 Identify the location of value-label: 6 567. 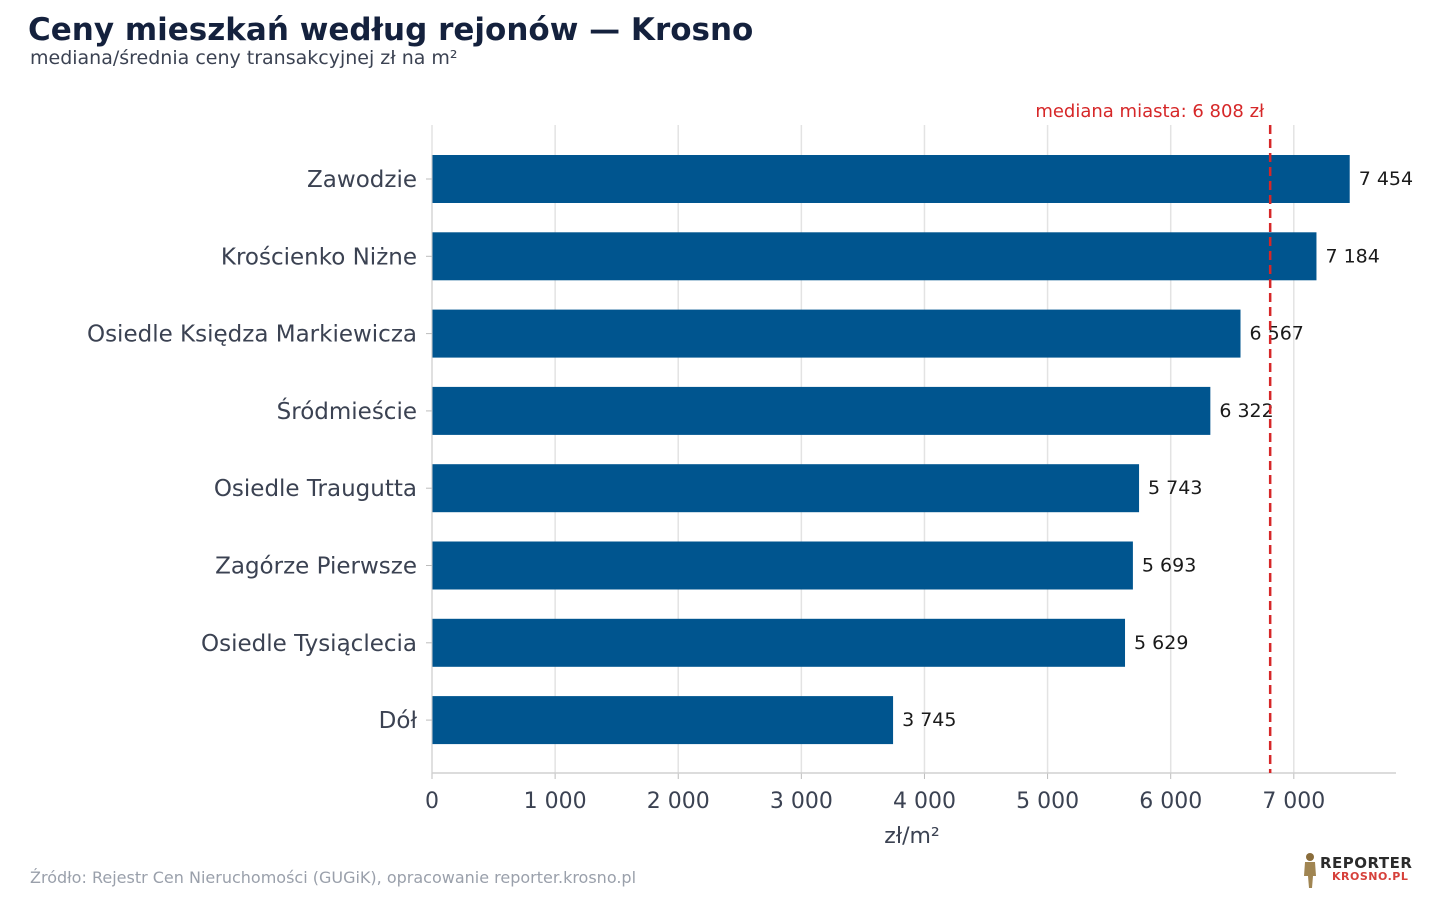
(1277, 334).